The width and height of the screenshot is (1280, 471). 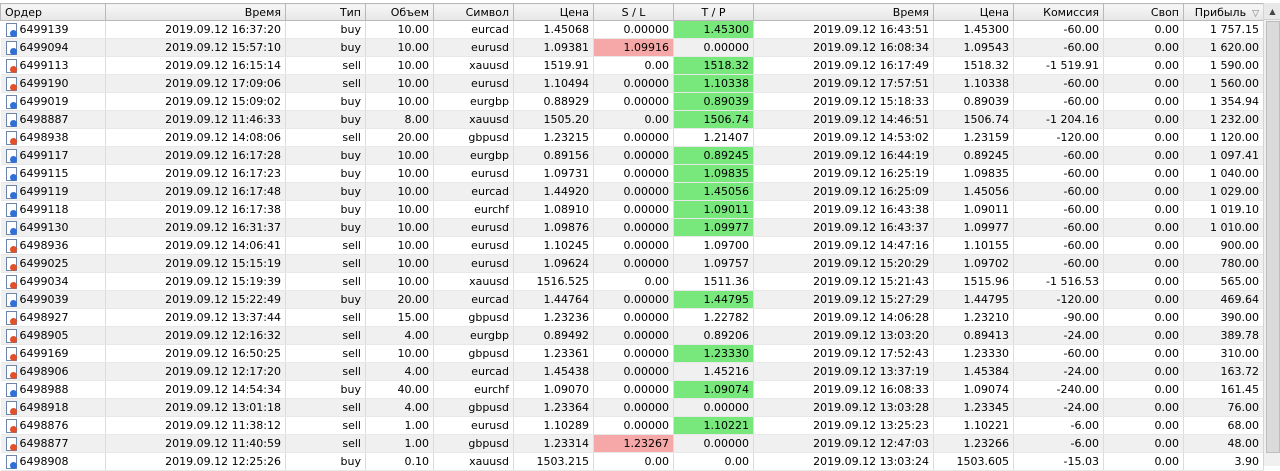 What do you see at coordinates (713, 83) in the screenshot?
I see `tp-cell: 1.10338` at bounding box center [713, 83].